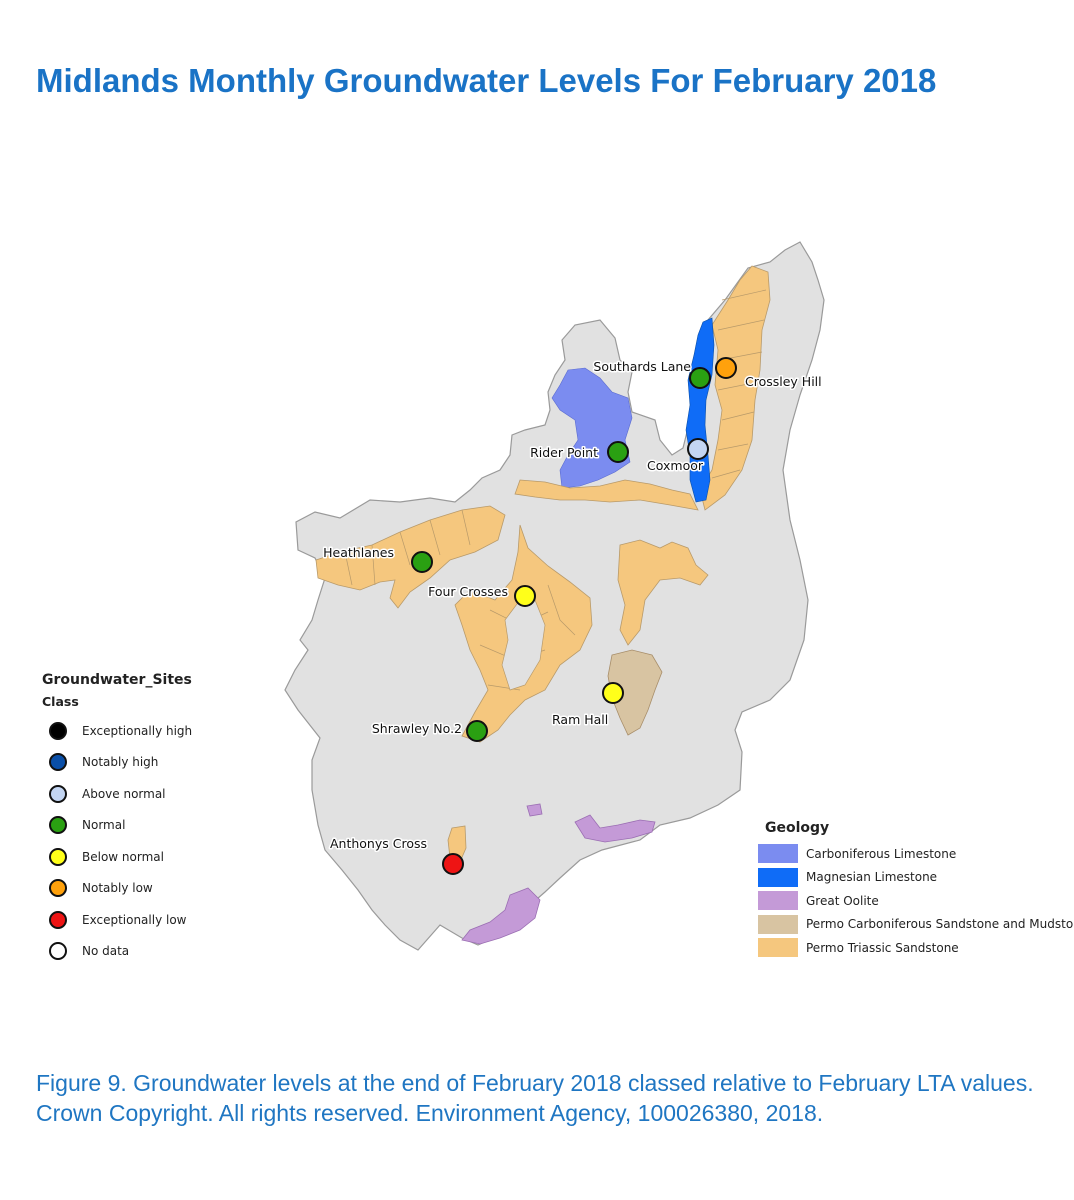  What do you see at coordinates (417, 728) in the screenshot?
I see `site-label-shrawley-no2: Shrawley No.2` at bounding box center [417, 728].